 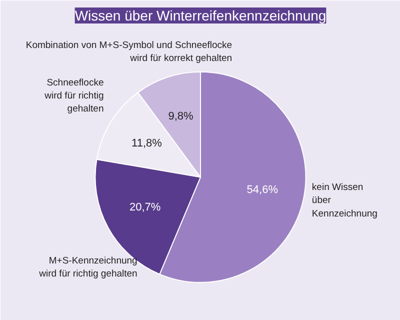 I want to click on slice-label: Kombination von M+S-Symbol und Schneeflocke wird für korrekt gehalten, so click(x=129, y=52).